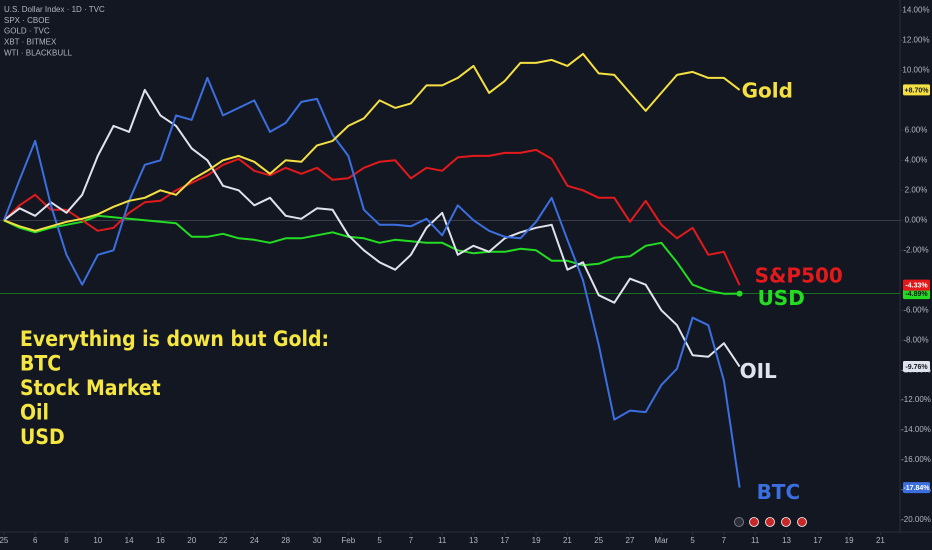 This screenshot has height=550, width=932. I want to click on event-icons, so click(770, 522).